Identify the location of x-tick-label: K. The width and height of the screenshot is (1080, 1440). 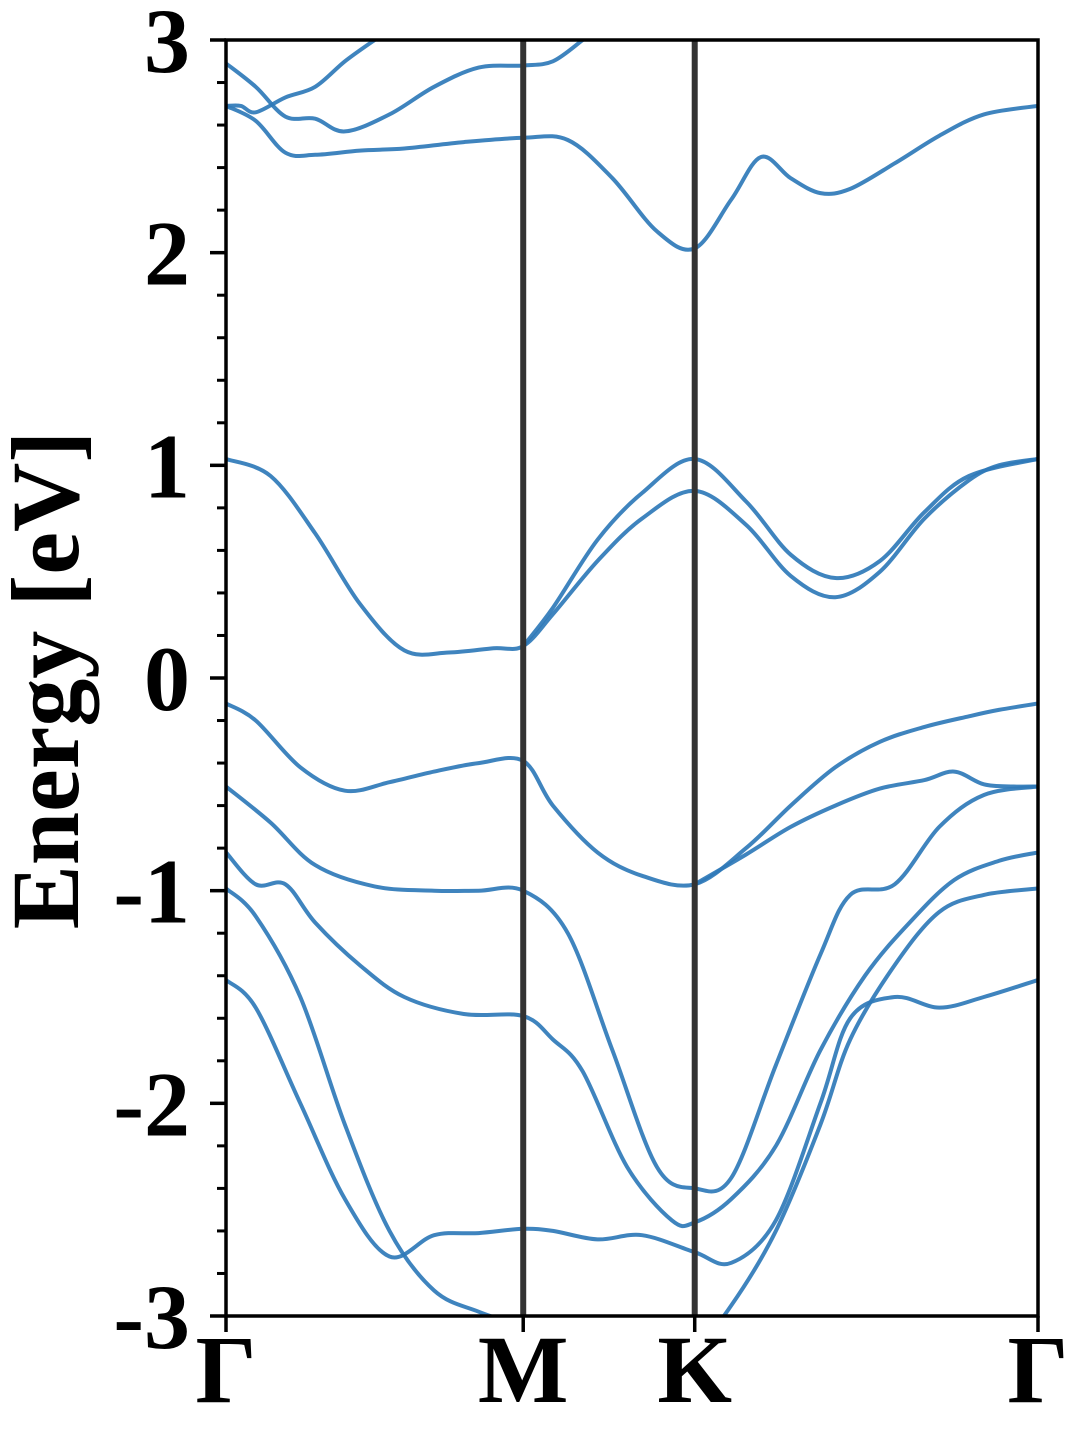
(694, 1369).